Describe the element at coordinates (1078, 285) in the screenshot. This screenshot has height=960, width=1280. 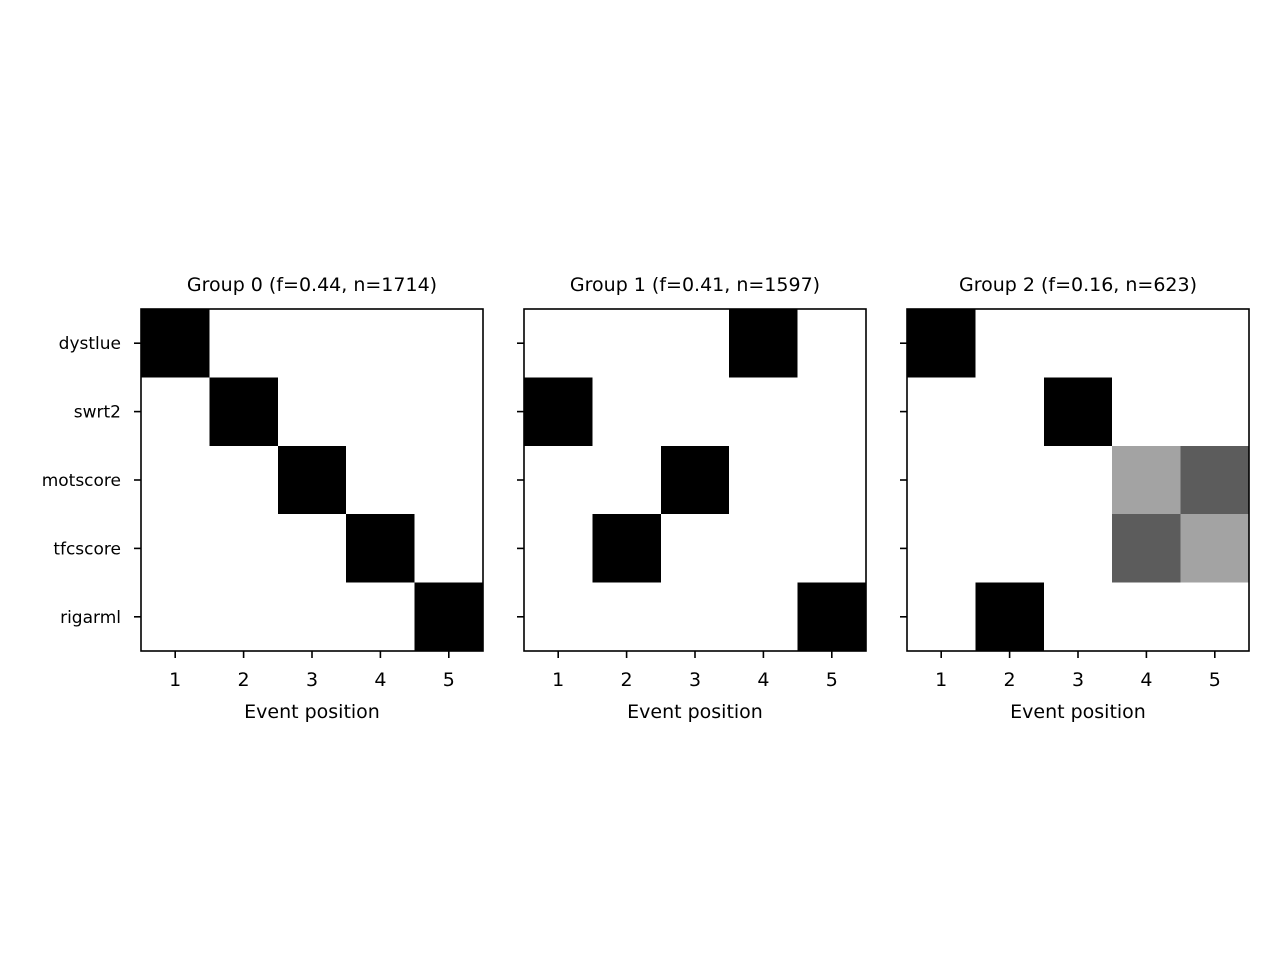
I see `panel-title: Group 2 (f=0.16, n=623)` at that location.